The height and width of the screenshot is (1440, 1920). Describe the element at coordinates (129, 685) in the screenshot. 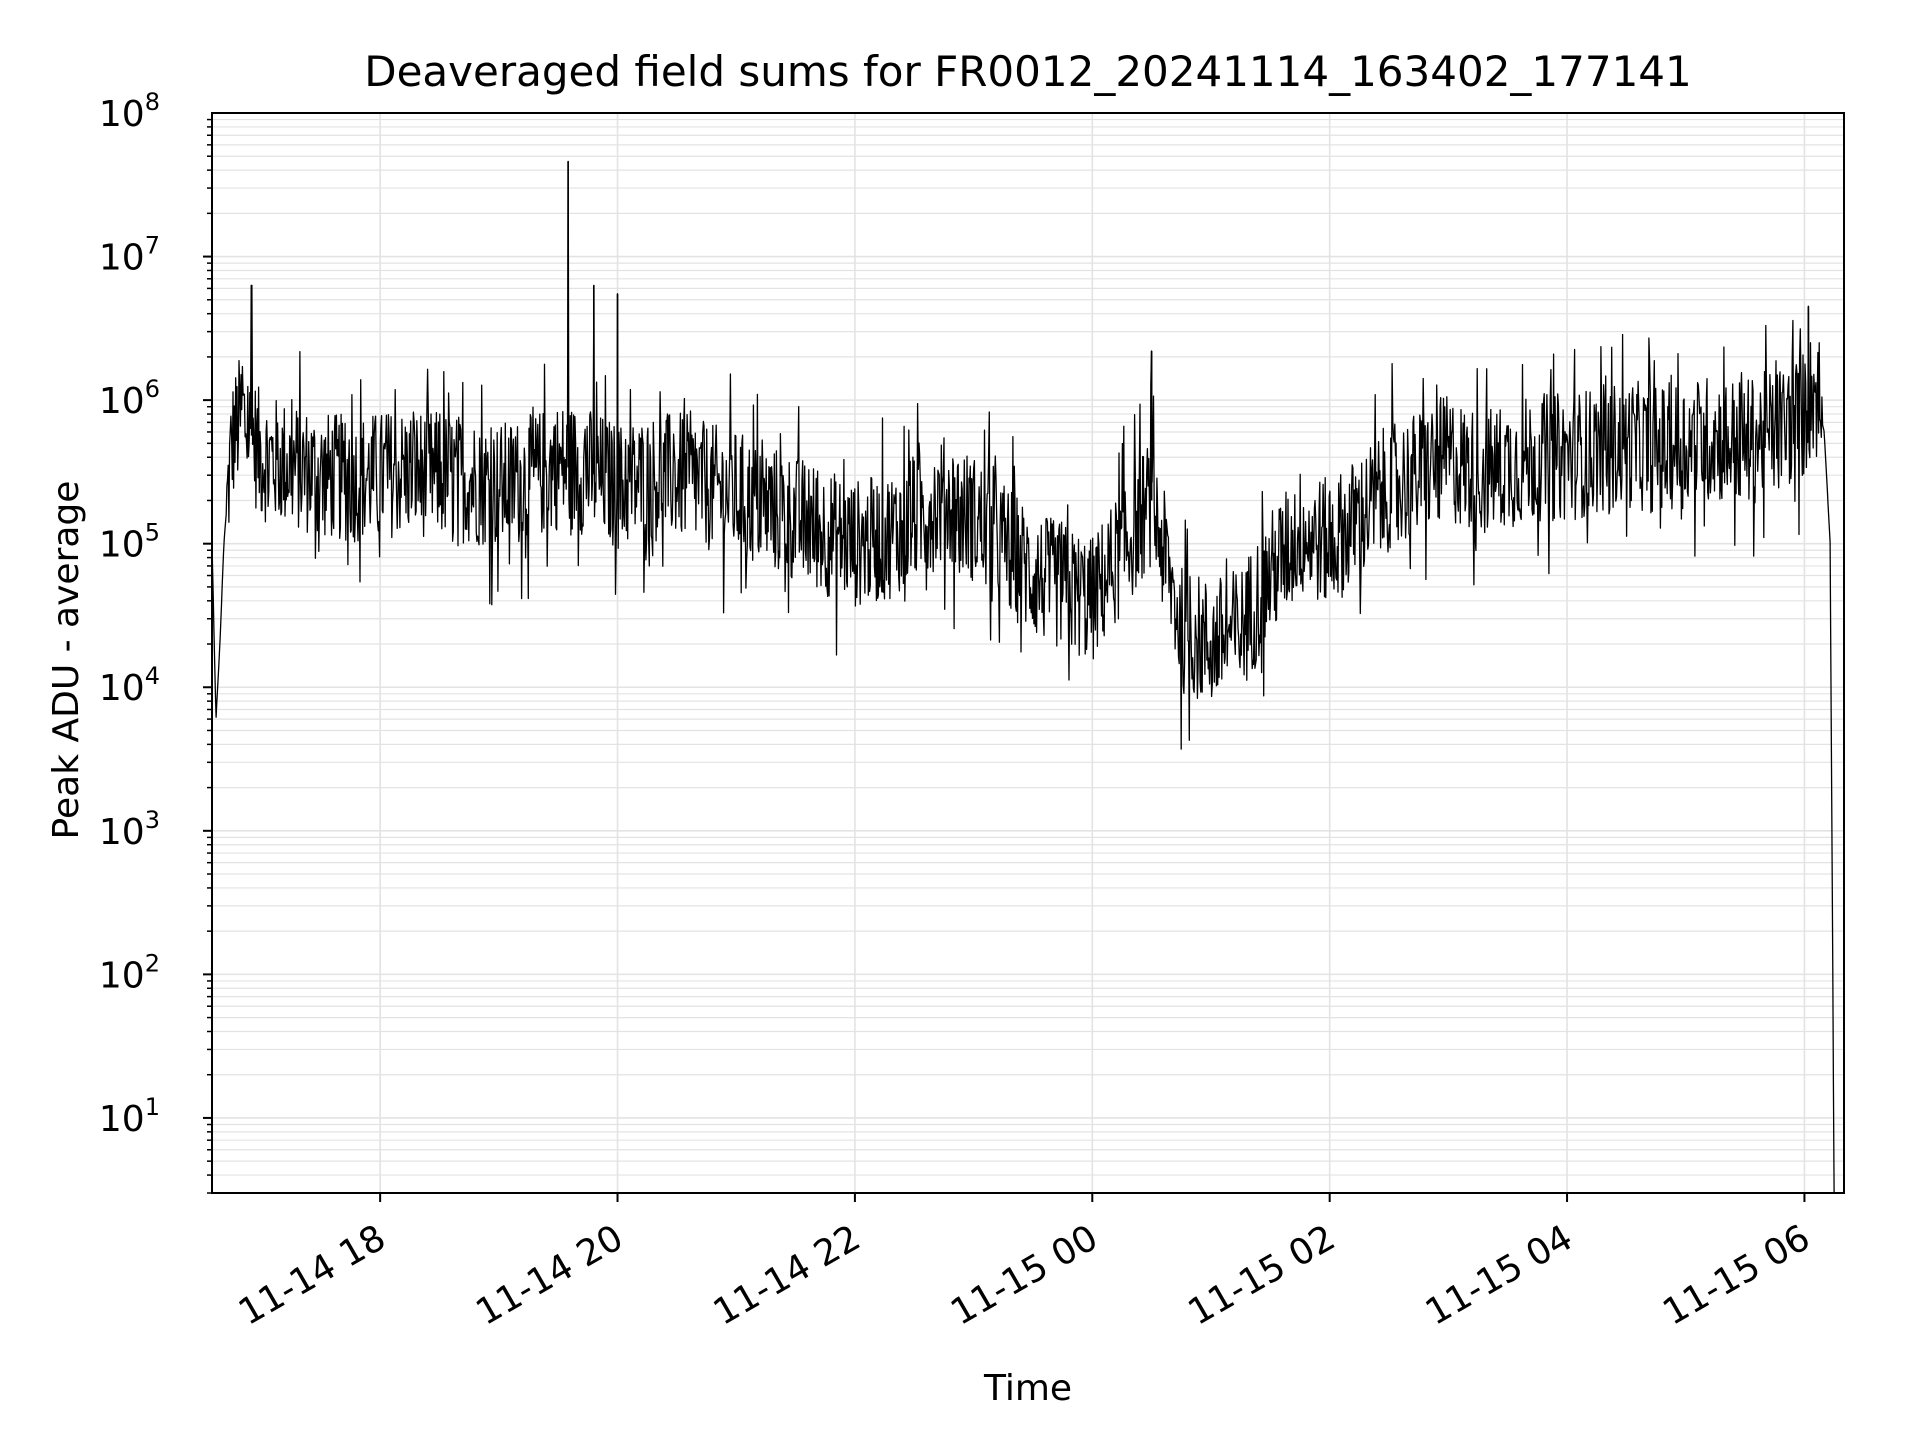

I see `y-tick-label: 10⁴` at that location.